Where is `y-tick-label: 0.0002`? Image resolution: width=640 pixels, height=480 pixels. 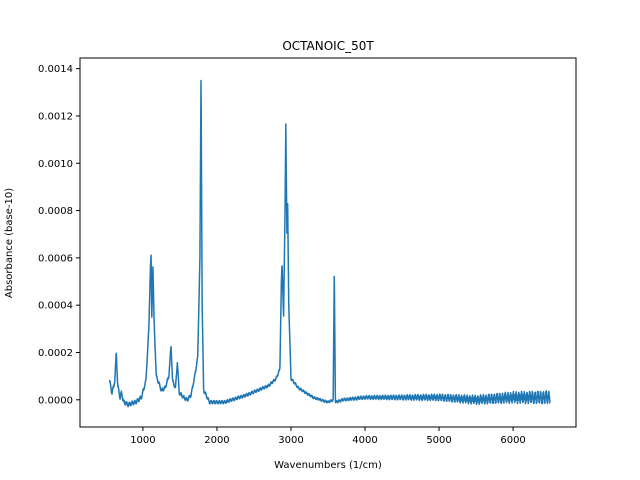
y-tick-label: 0.0002 is located at coordinates (55, 353).